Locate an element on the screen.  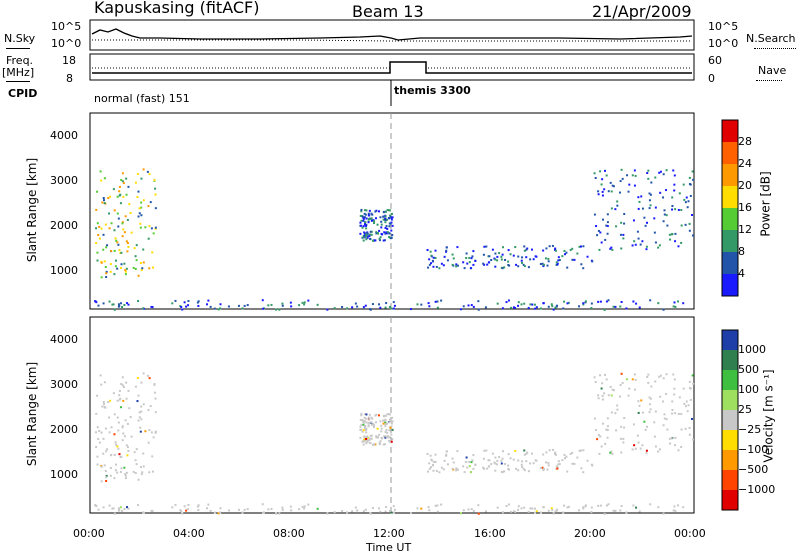
power-colorbar-swatch is located at coordinates (730, 131).